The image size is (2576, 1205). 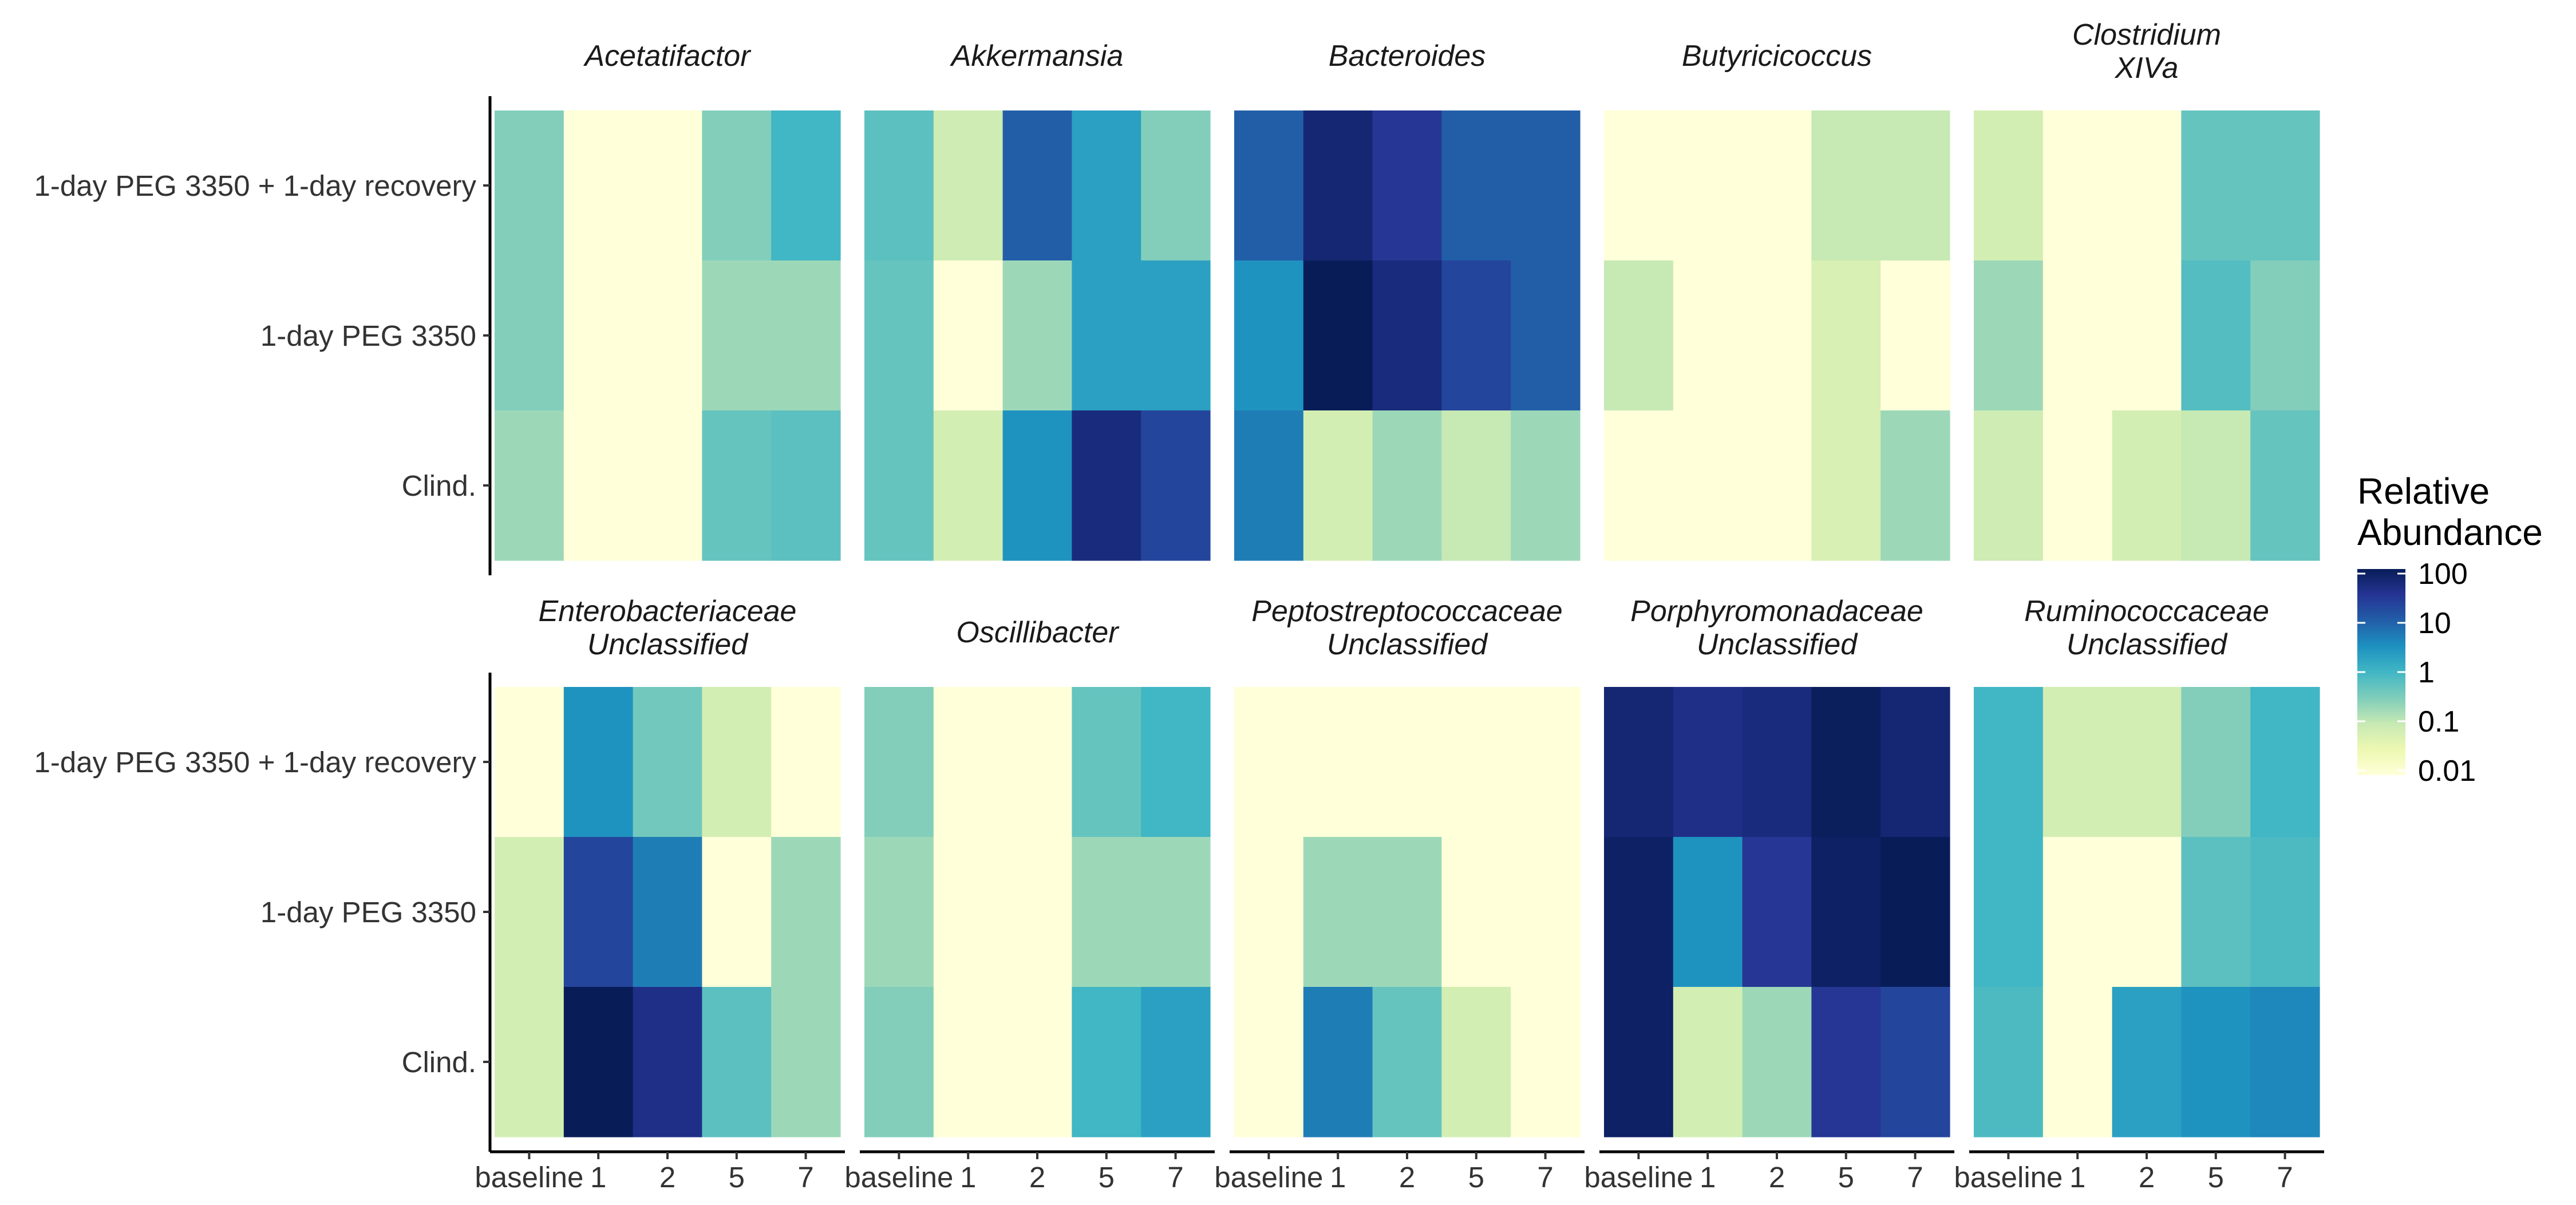 I want to click on legend-tick-label: 10, so click(x=2434, y=623).